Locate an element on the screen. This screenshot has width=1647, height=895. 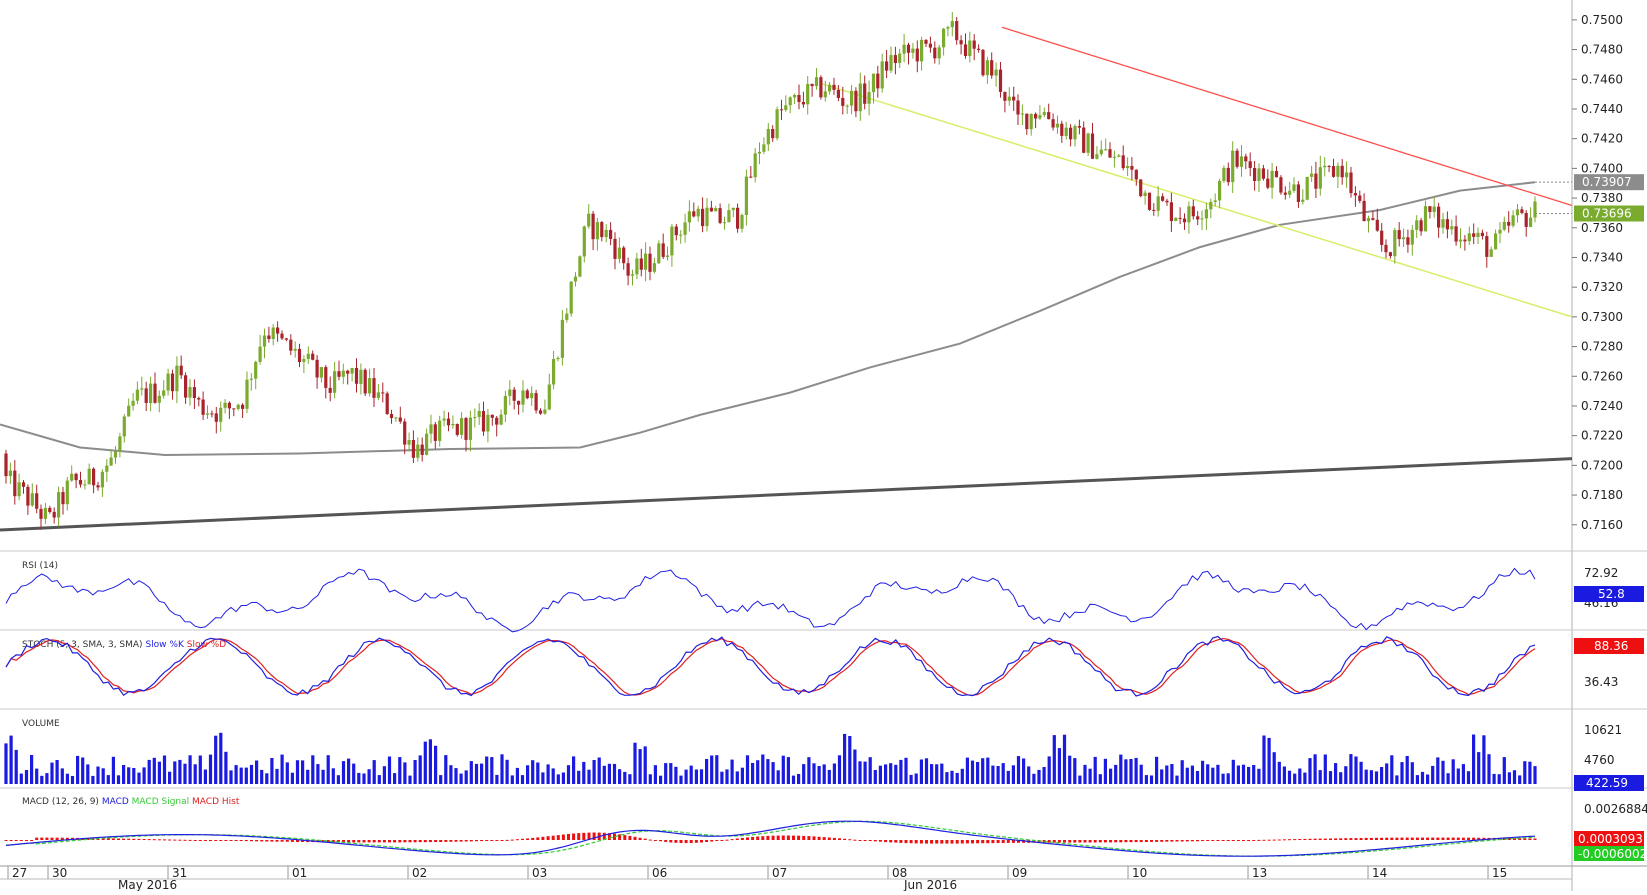
stoch-tick-label: 36.43 is located at coordinates (1601, 682).